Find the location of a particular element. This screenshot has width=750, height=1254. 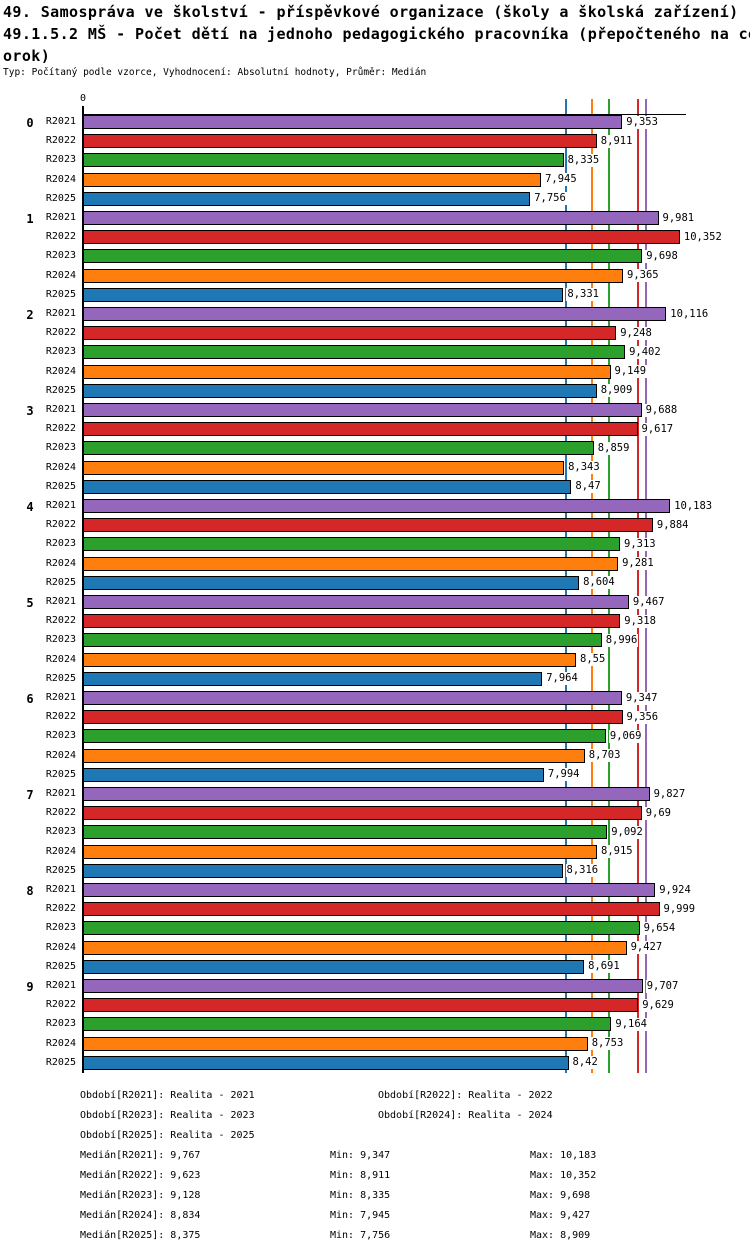

value-label-3-R2025: 8,47 is located at coordinates (588, 487).